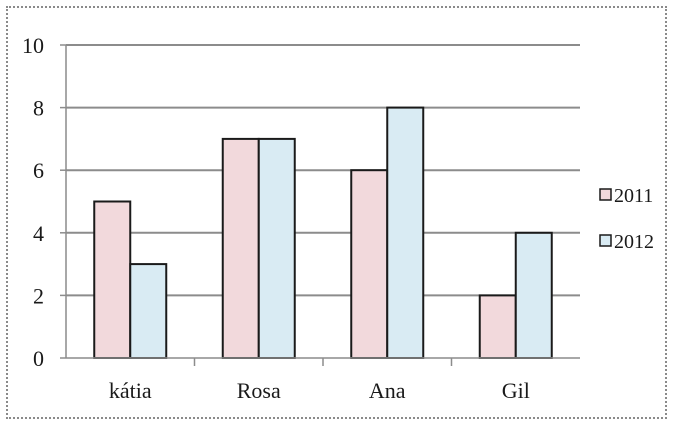  Describe the element at coordinates (319, 390) in the screenshot. I see `category-labels: kátia Rosa Ana Gil` at that location.